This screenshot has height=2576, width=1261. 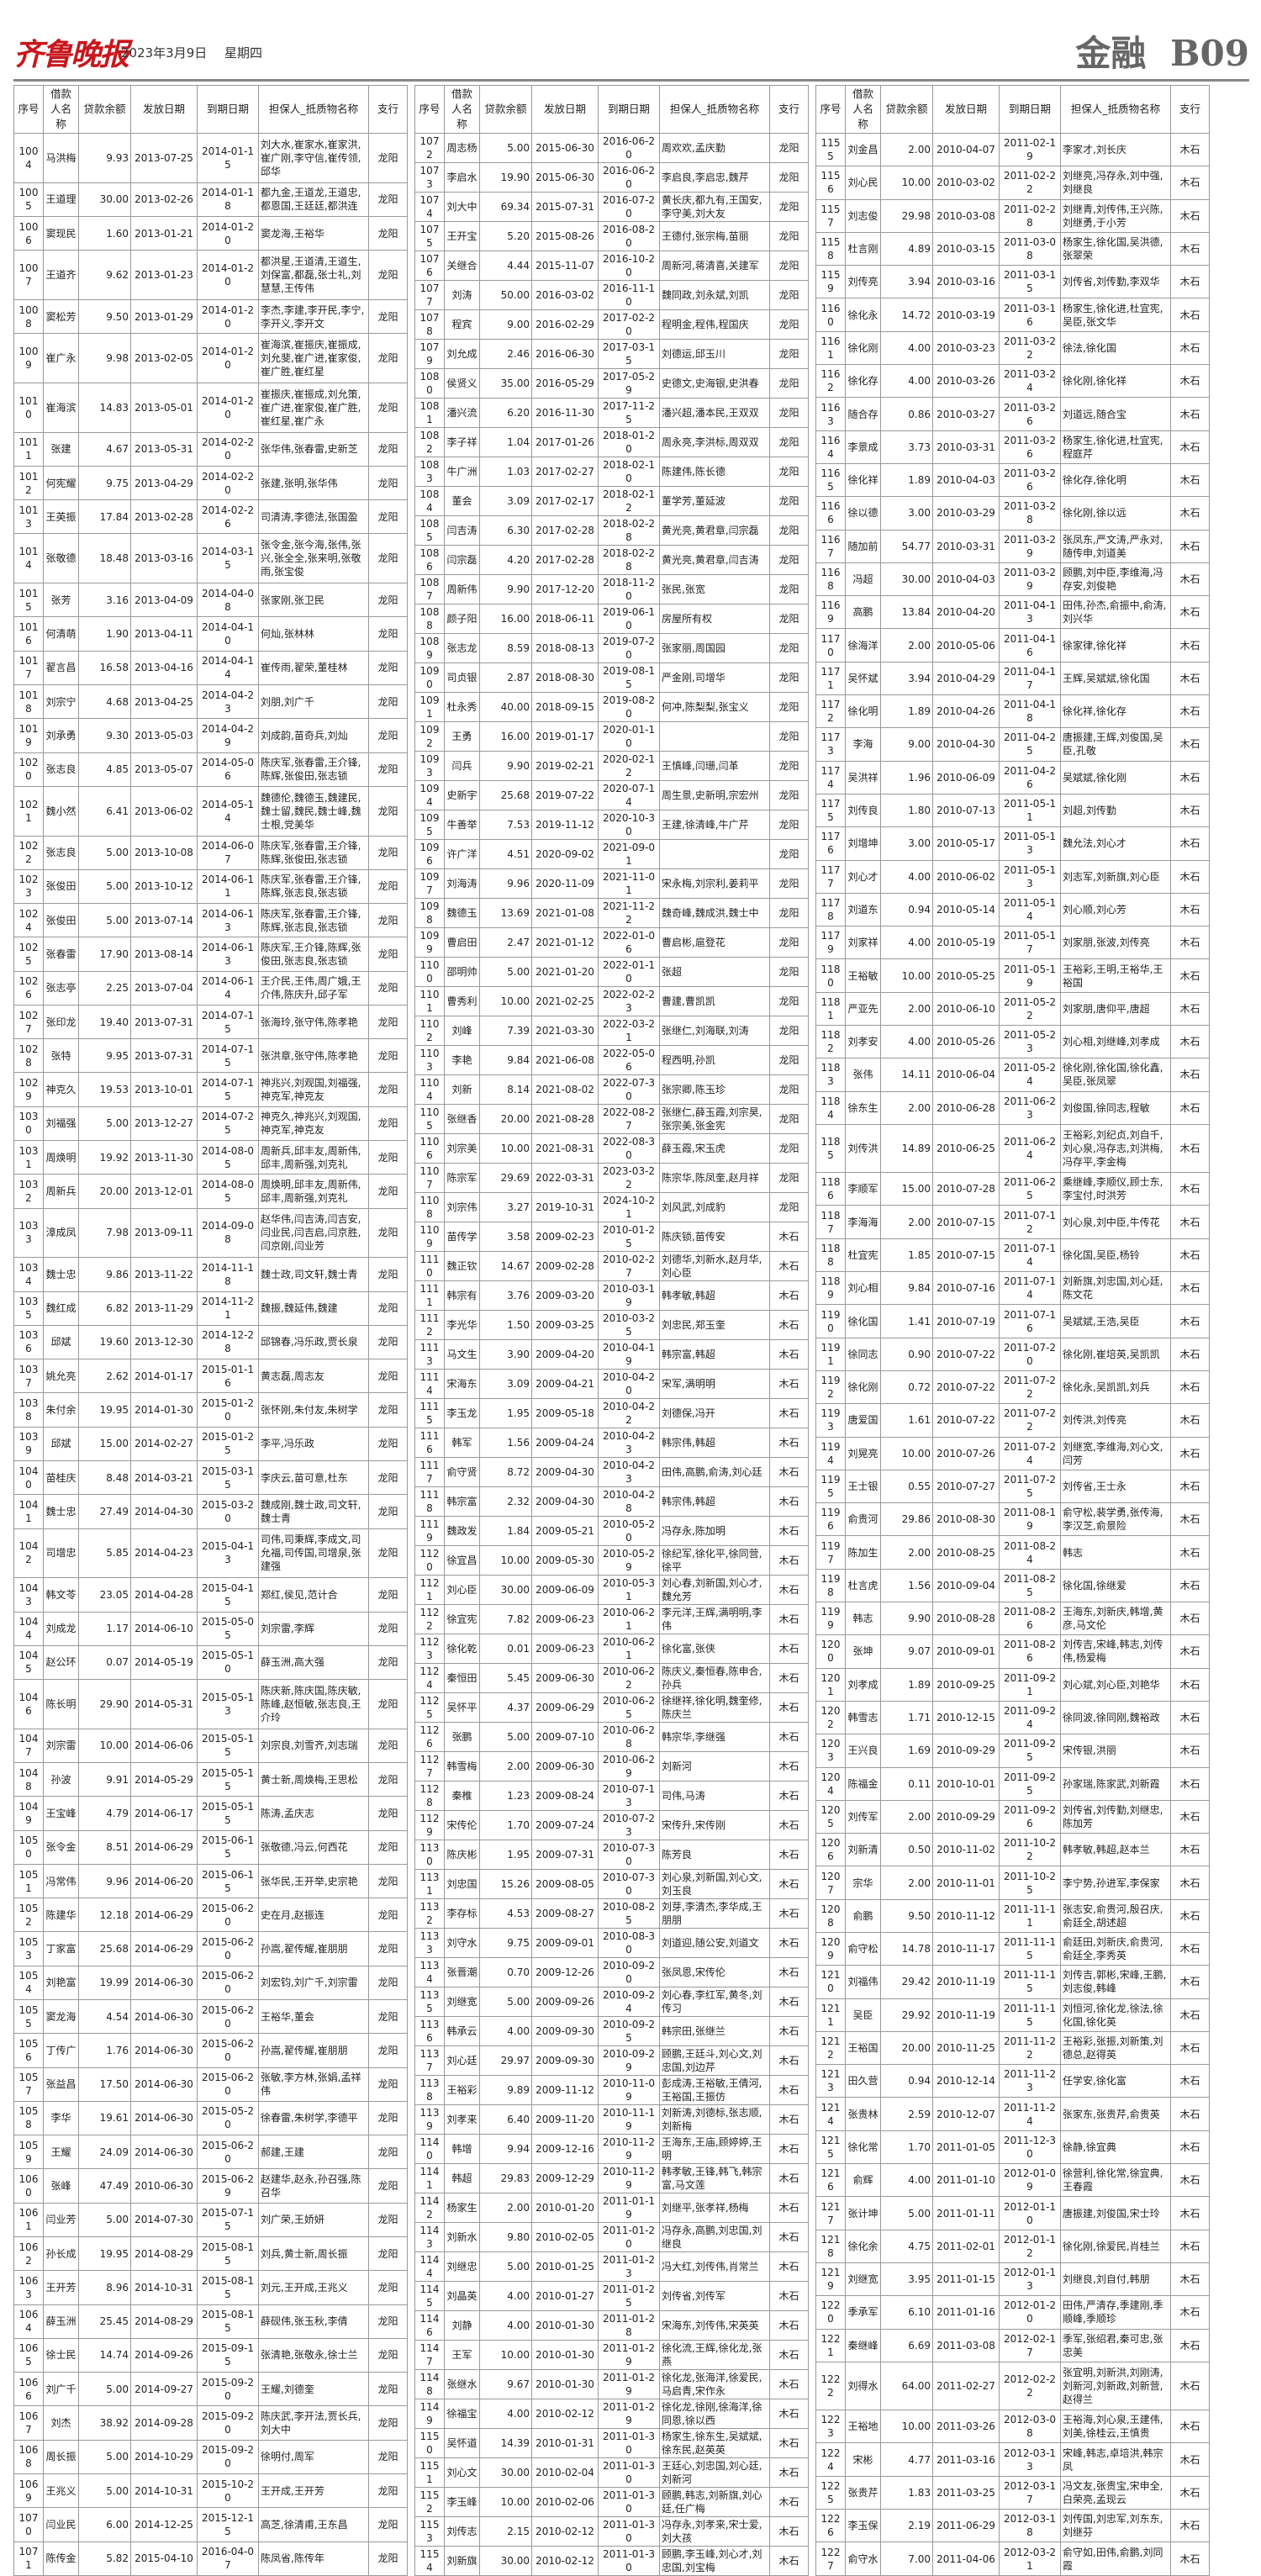 I want to click on borrower-name-cell: 刘增坤, so click(x=863, y=843).